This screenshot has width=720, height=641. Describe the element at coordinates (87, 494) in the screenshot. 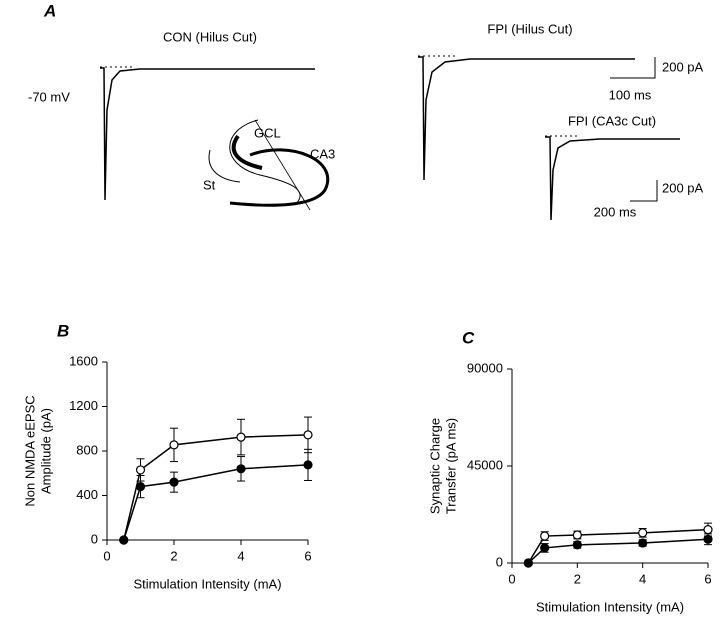

I see `y-tick-label: 400` at that location.